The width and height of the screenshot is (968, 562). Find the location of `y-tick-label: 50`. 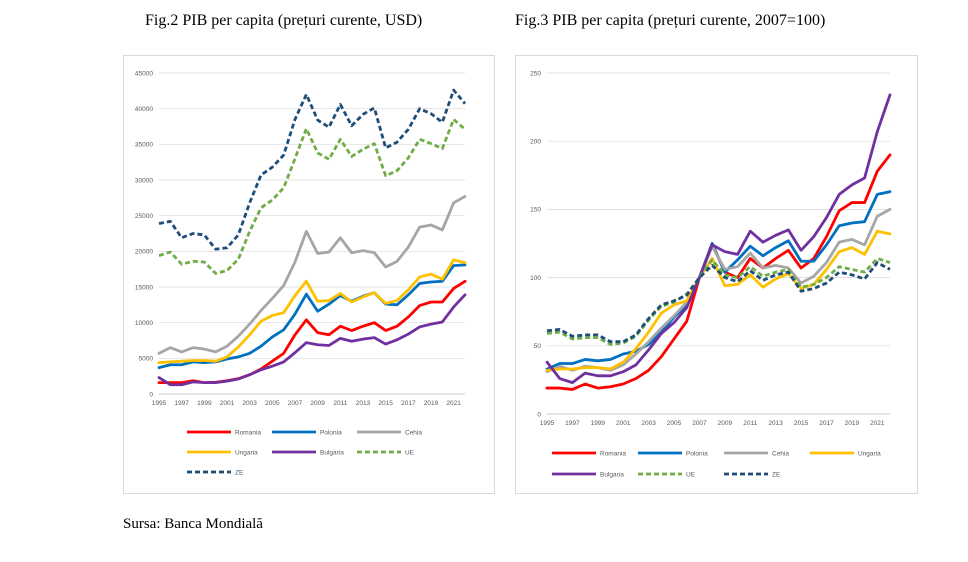

y-tick-label: 50 is located at coordinates (538, 346).